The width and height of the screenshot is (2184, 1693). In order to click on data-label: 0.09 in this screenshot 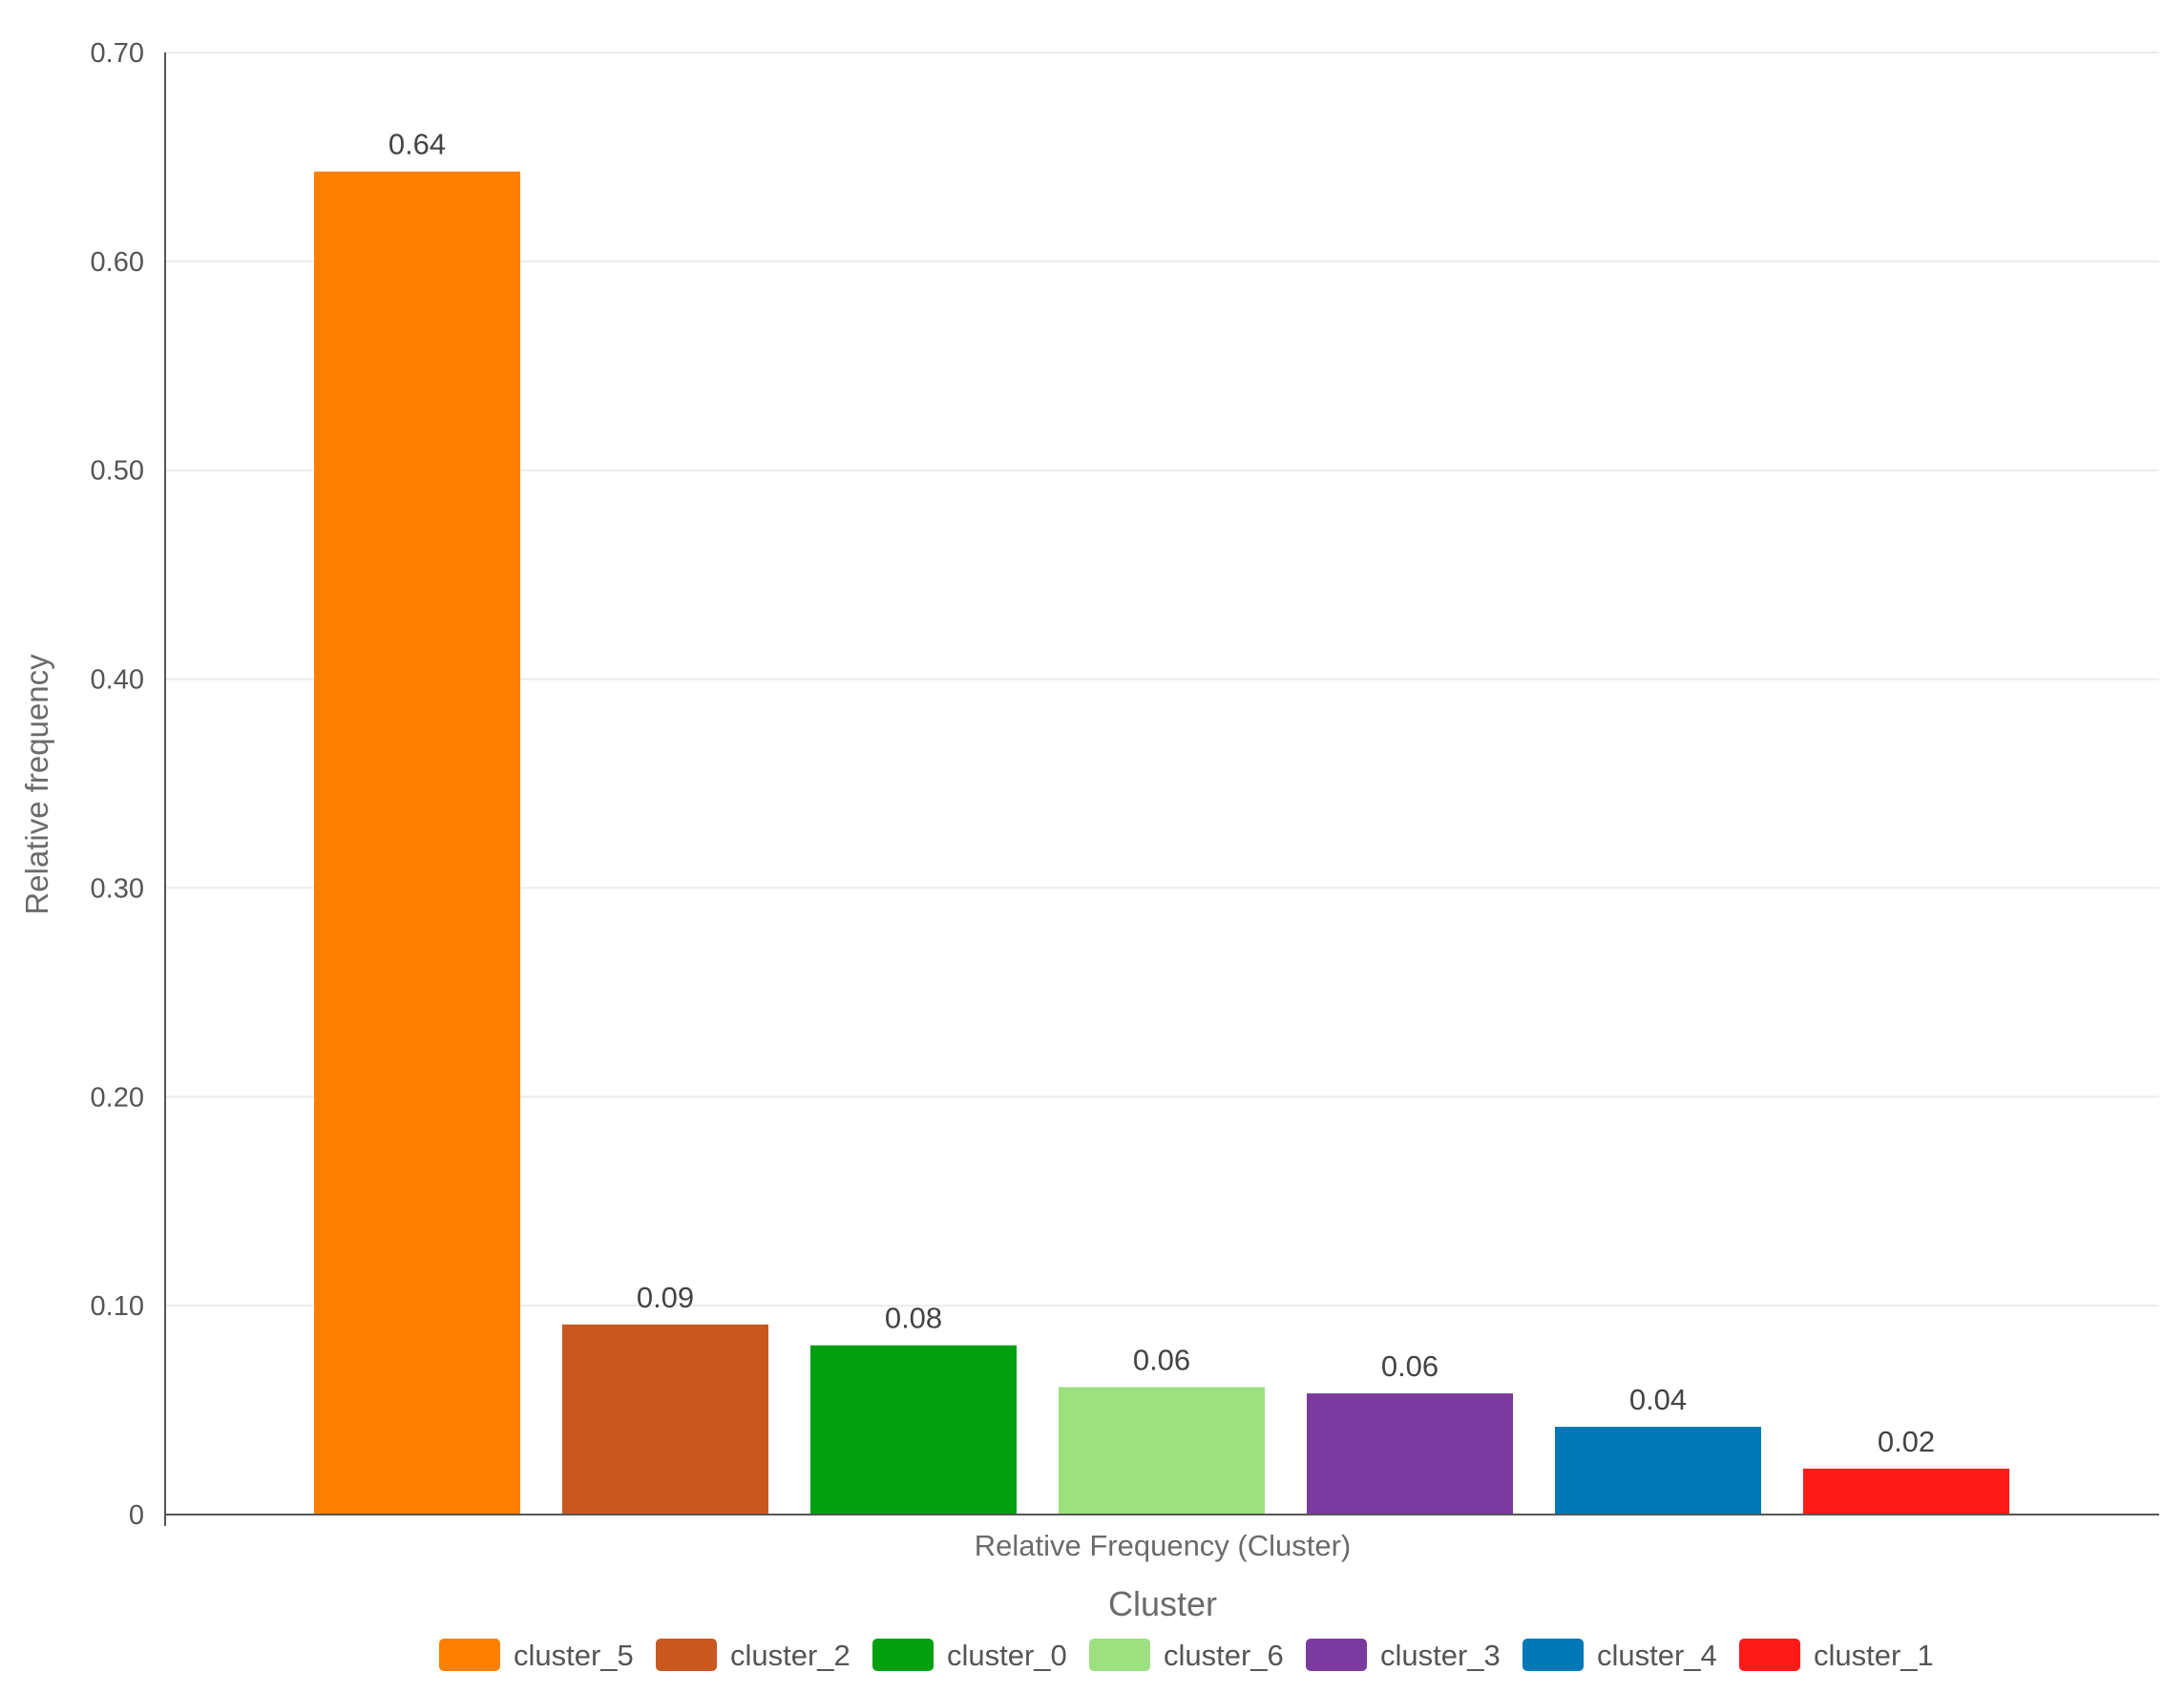, I will do `click(666, 1297)`.